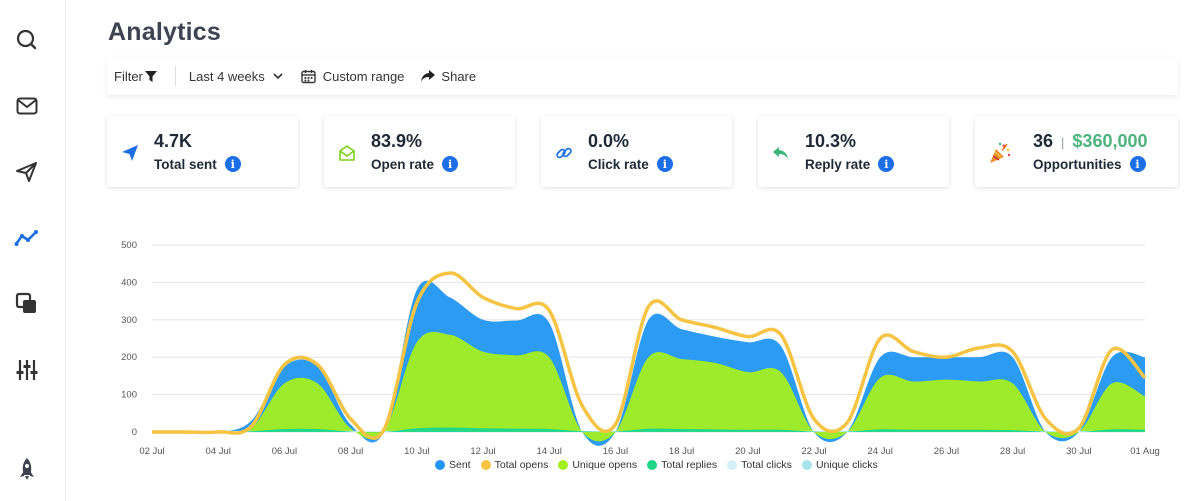 This screenshot has height=501, width=1200. I want to click on x-tick-label: 20 Jul, so click(747, 451).